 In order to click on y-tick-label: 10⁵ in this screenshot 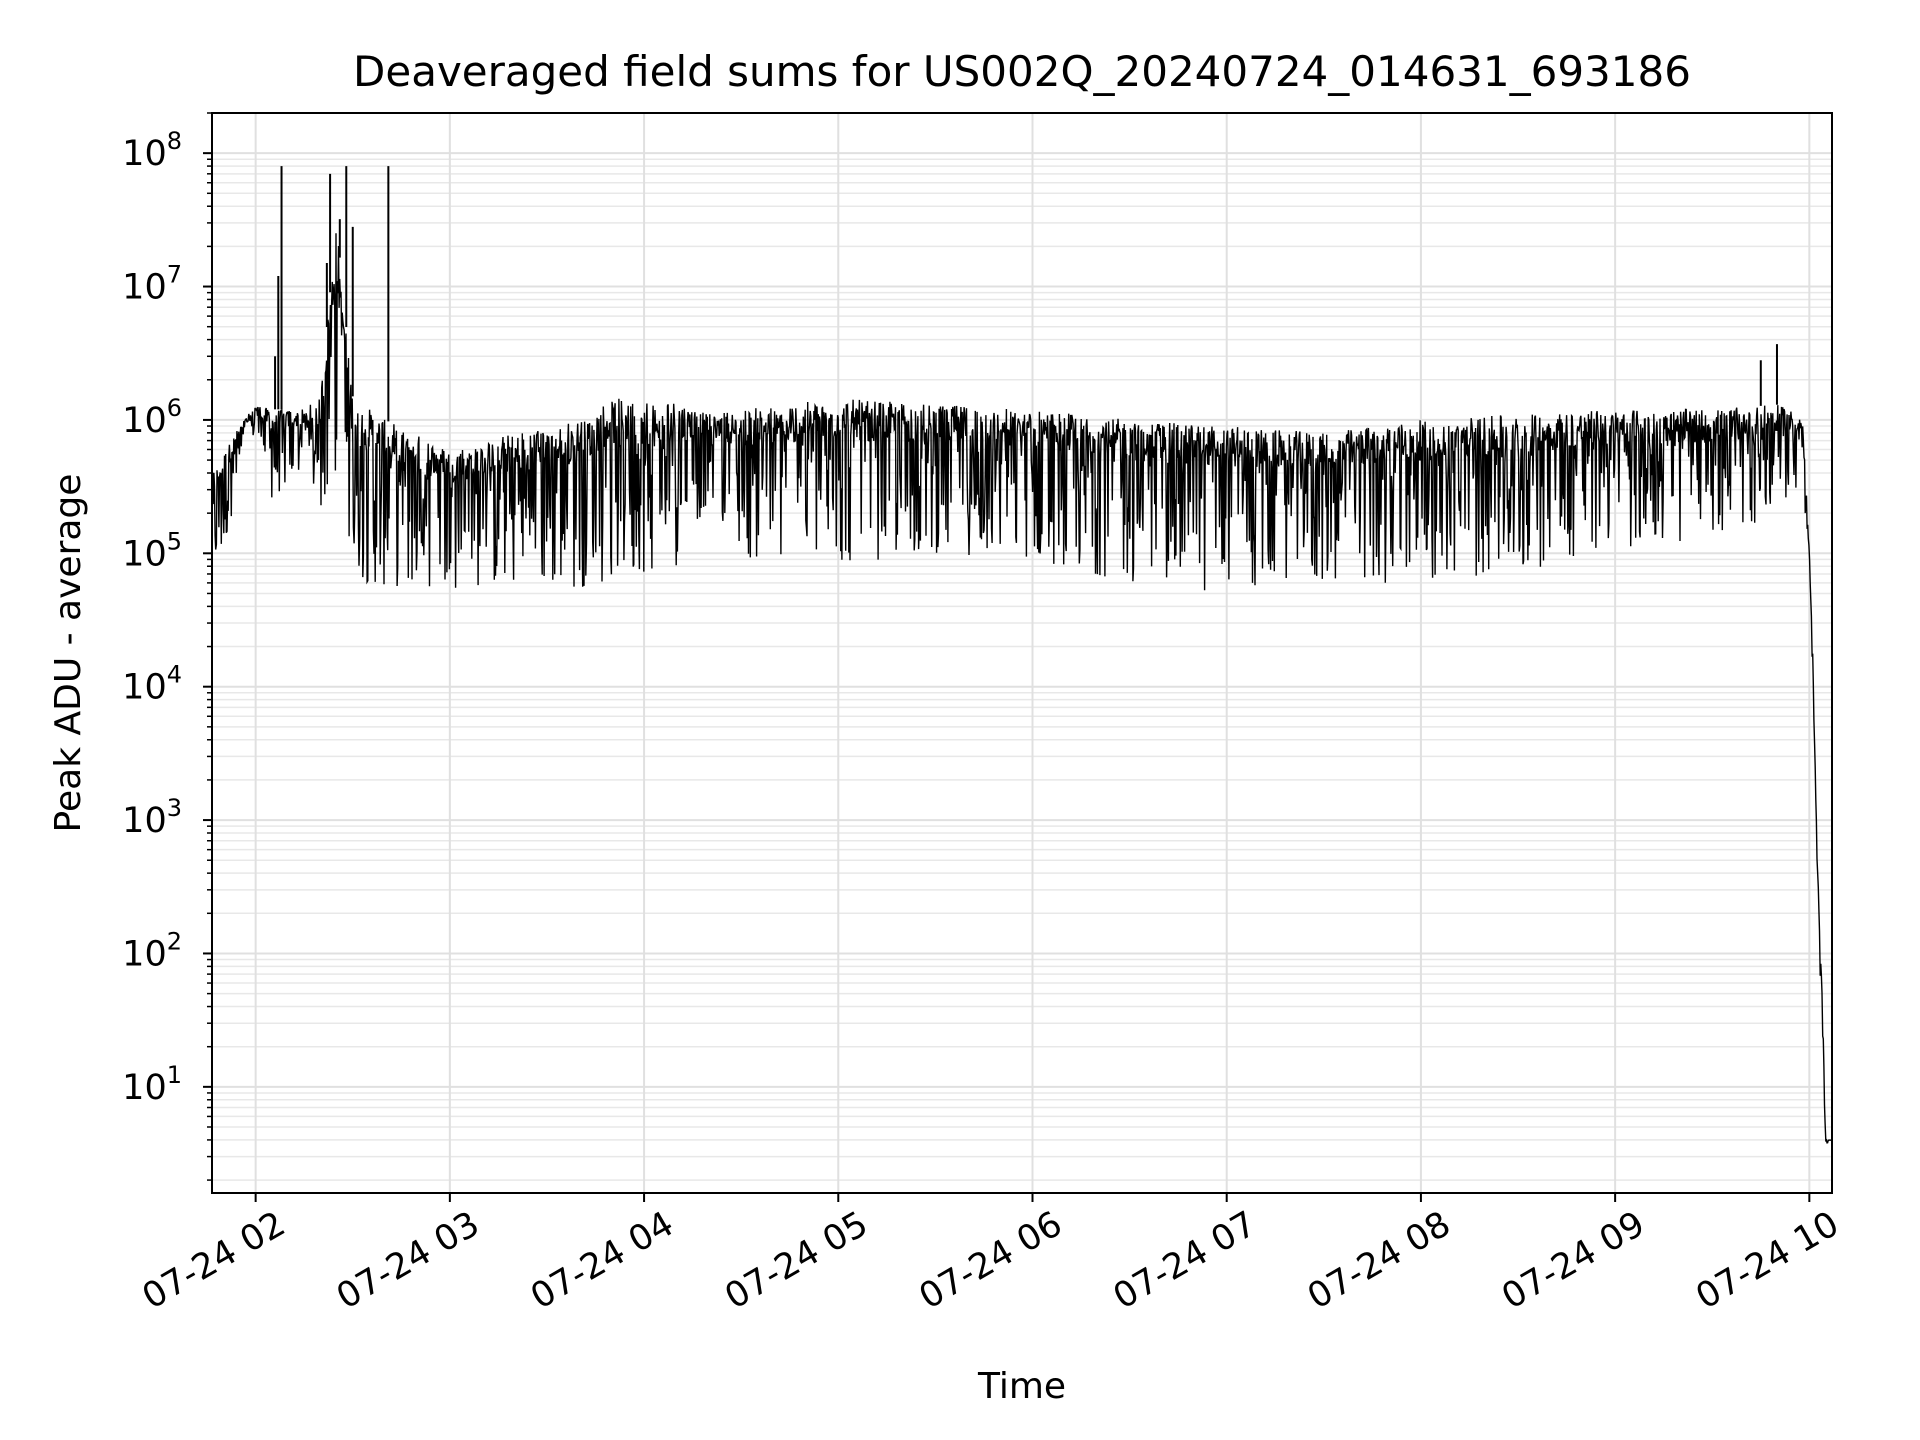, I will do `click(152, 550)`.